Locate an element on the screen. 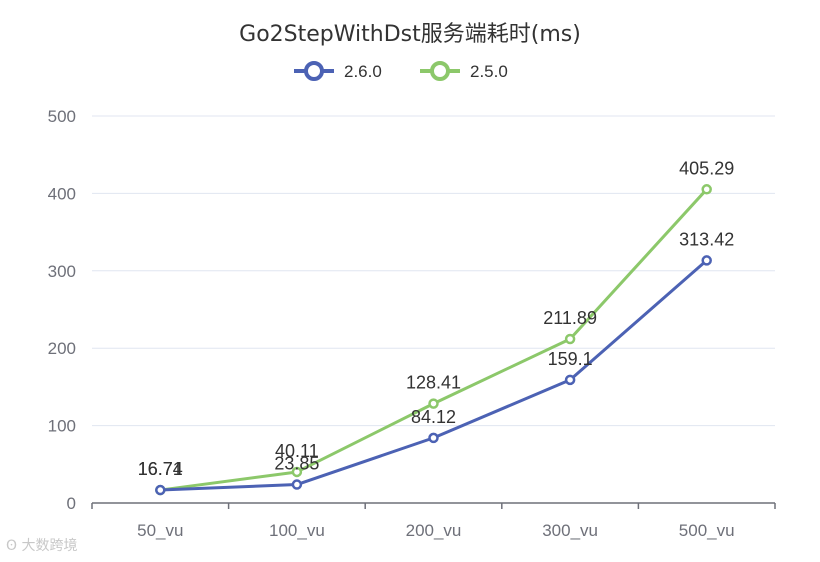 The image size is (820, 562). legend-item-1: 2.5.0 is located at coordinates (464, 71).